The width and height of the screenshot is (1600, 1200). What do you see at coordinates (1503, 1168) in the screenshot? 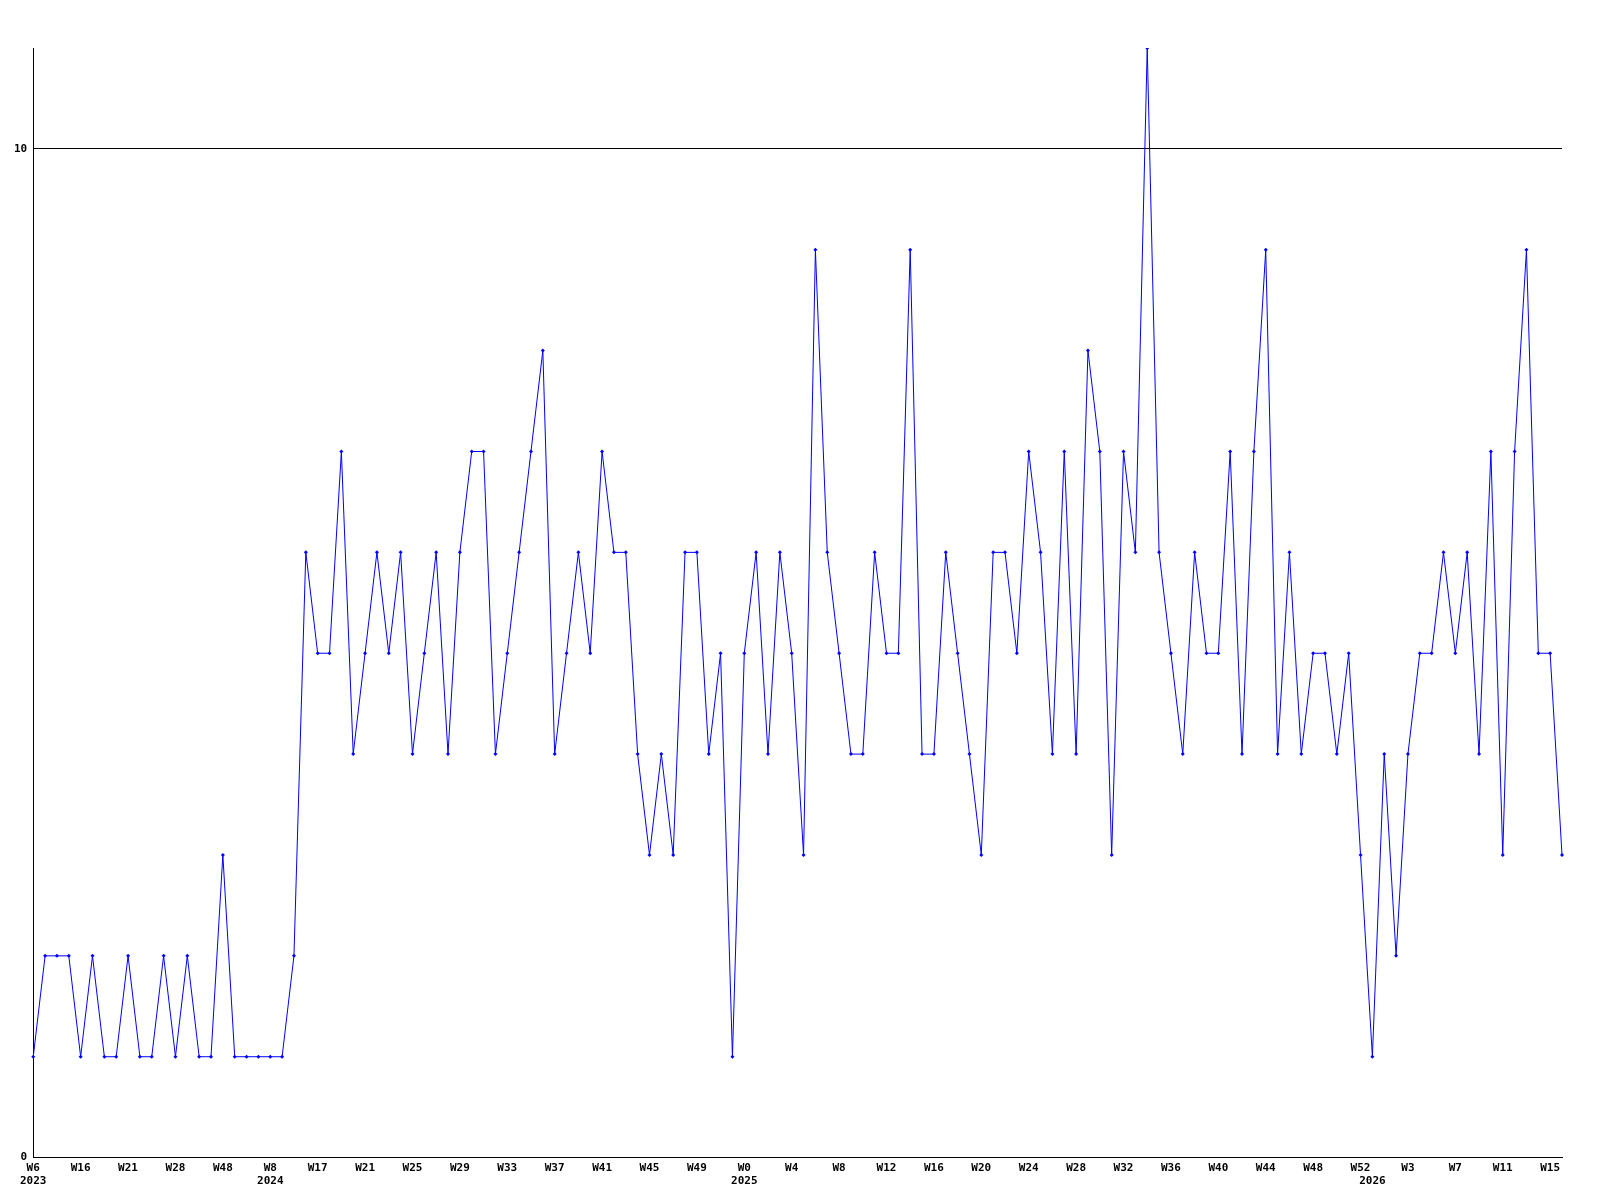
I see `x-tick-label: W11` at bounding box center [1503, 1168].